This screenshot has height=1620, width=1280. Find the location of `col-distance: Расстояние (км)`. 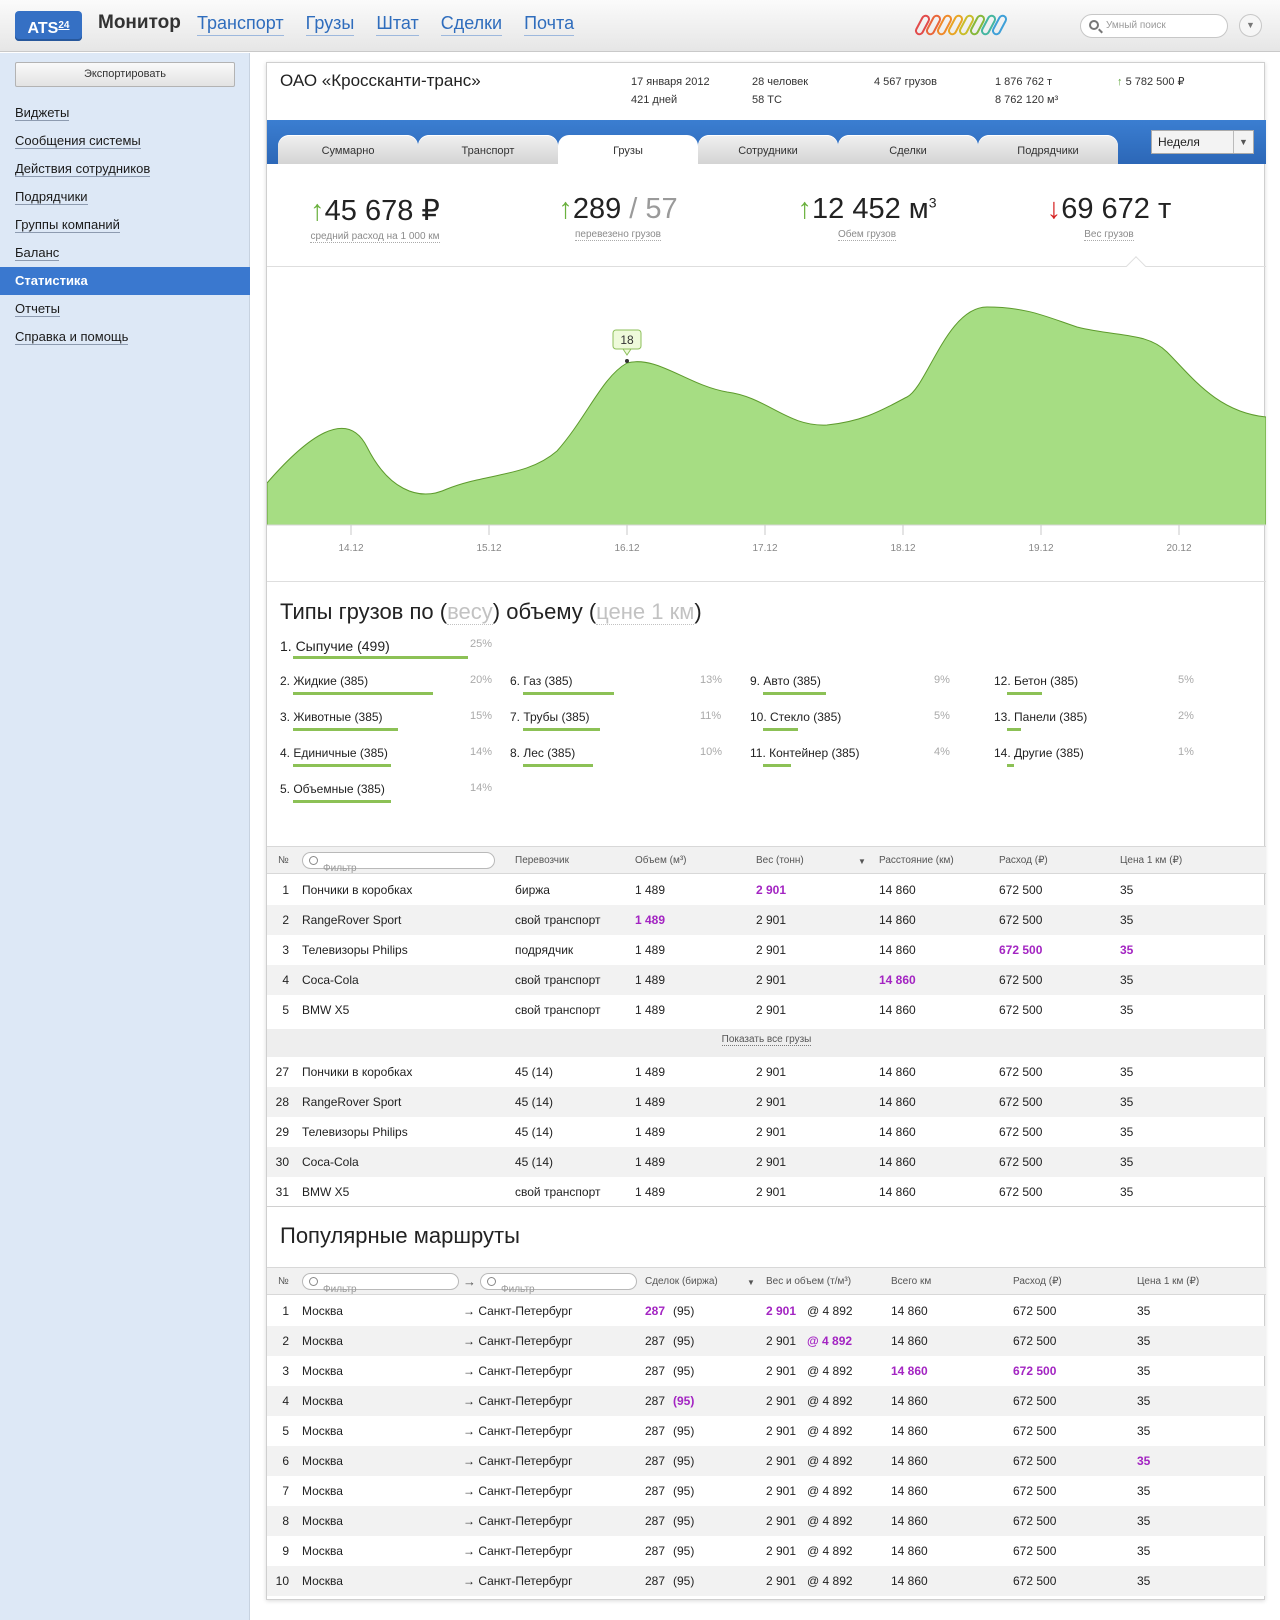

col-distance: Расстояние (км) is located at coordinates (916, 860).